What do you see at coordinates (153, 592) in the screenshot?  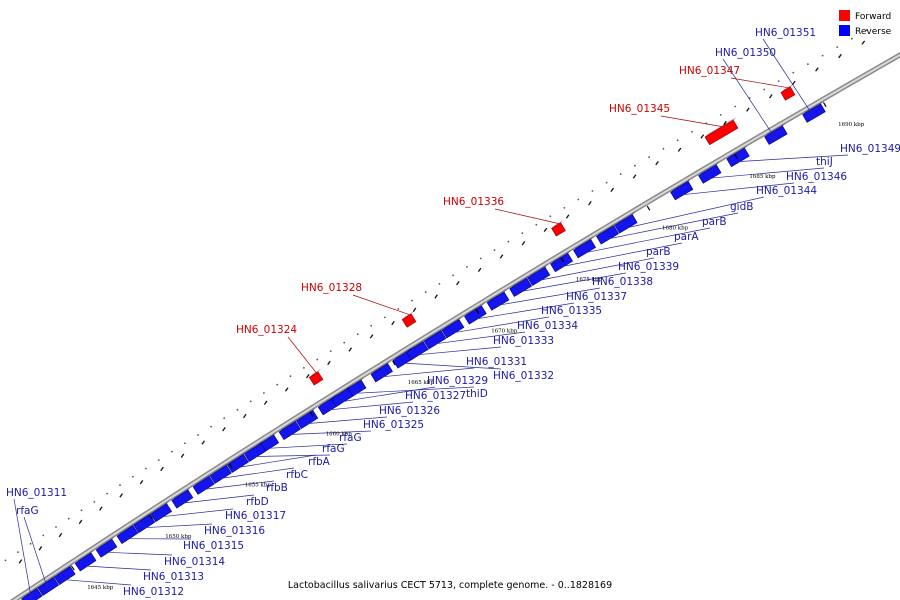 I see `gene-label-hn6_01312: HN6_01312` at bounding box center [153, 592].